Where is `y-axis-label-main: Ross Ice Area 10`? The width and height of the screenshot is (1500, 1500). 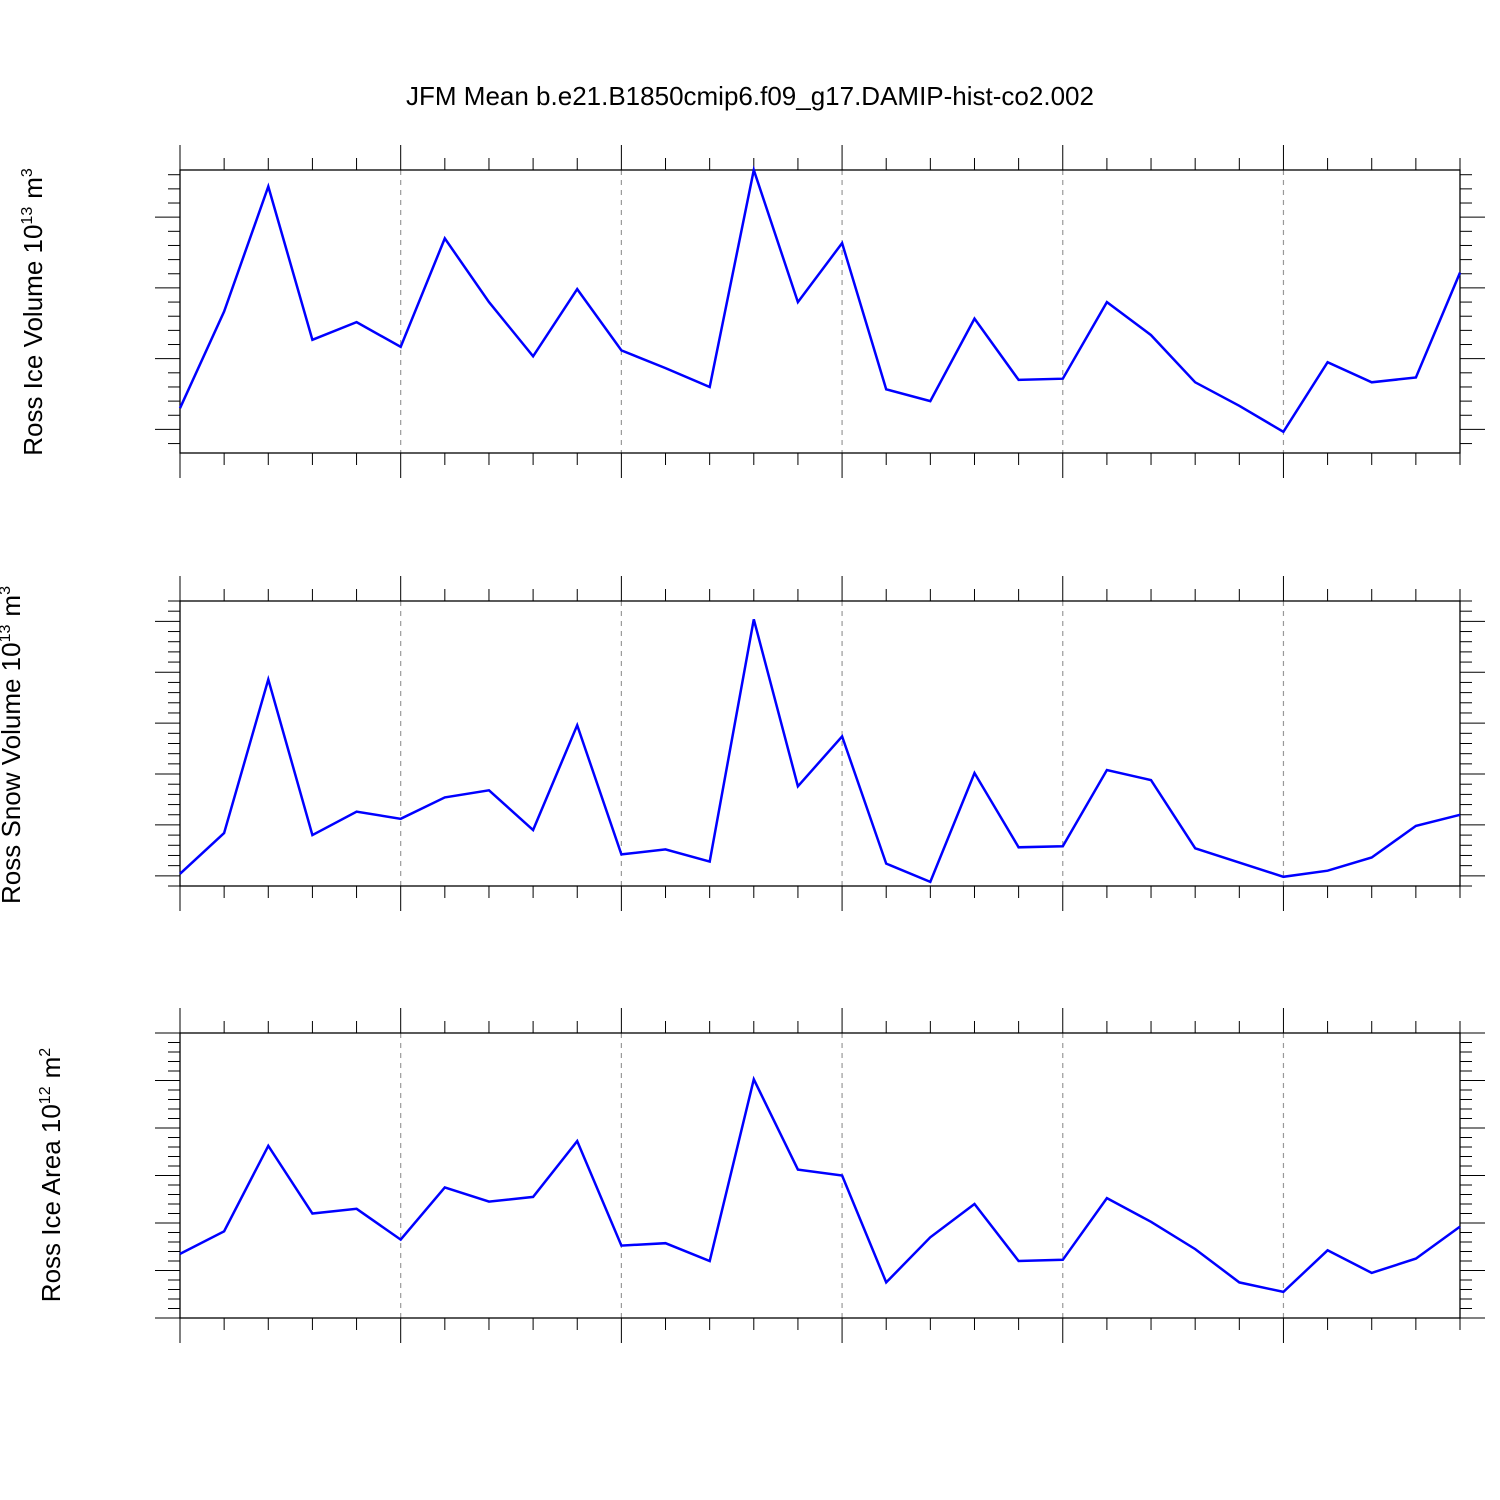 y-axis-label-main: Ross Ice Area 10 is located at coordinates (51, 1203).